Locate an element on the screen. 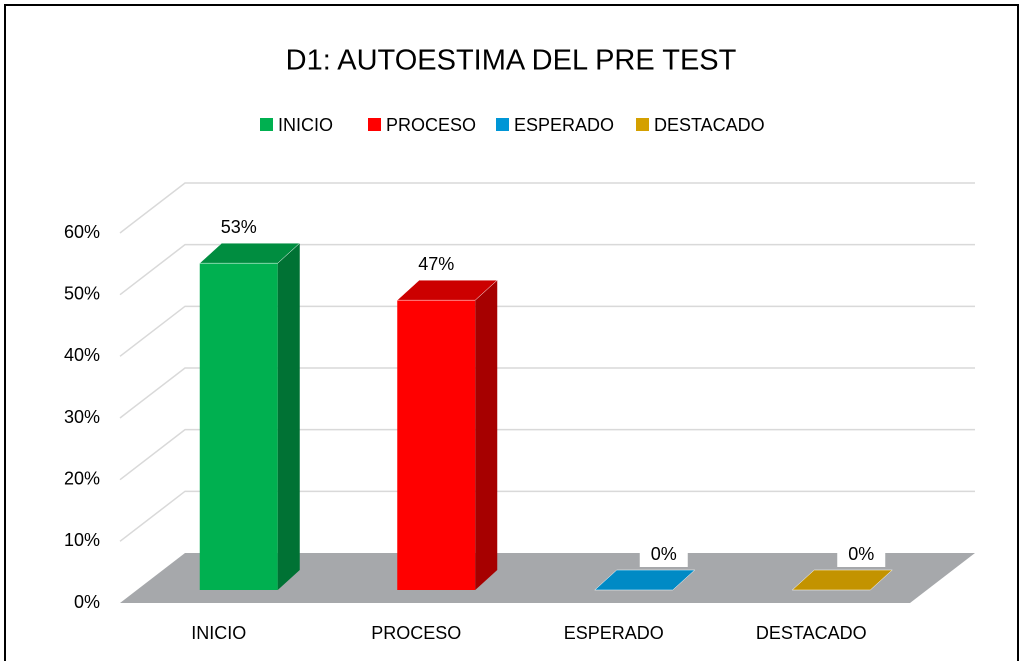 The height and width of the screenshot is (661, 1023). value-label: 47% is located at coordinates (436, 264).